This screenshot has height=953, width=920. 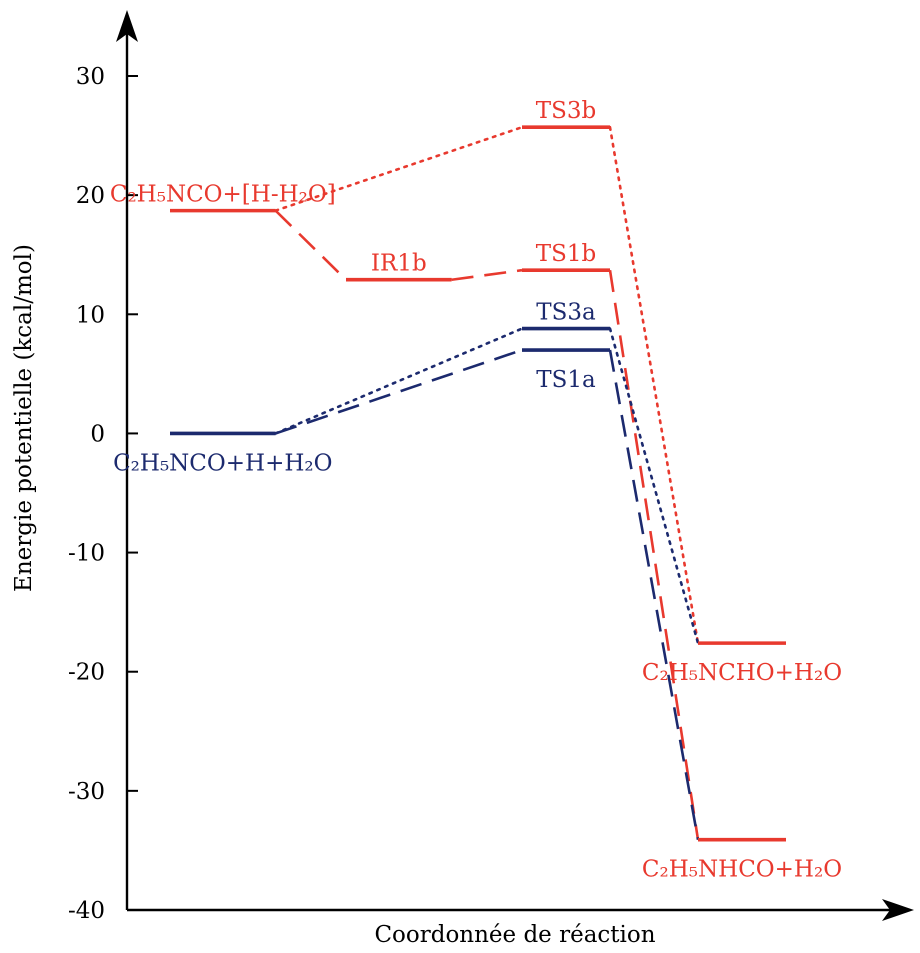 I want to click on level-label-prod-ncho: C₂H₅NCHO+H₂O, so click(x=742, y=673).